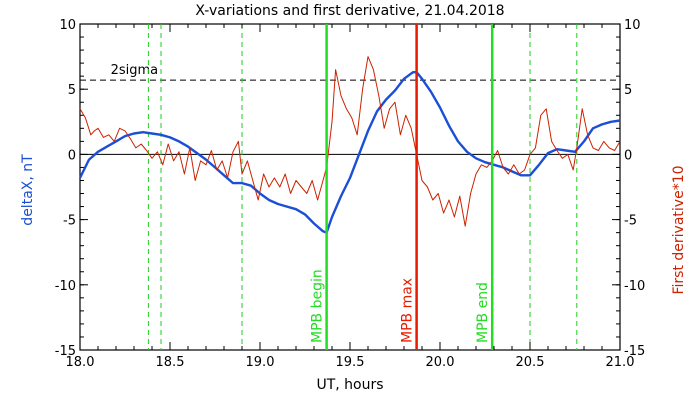 The image size is (700, 400). I want to click on y-tick-label-left: 10, so click(67, 25).